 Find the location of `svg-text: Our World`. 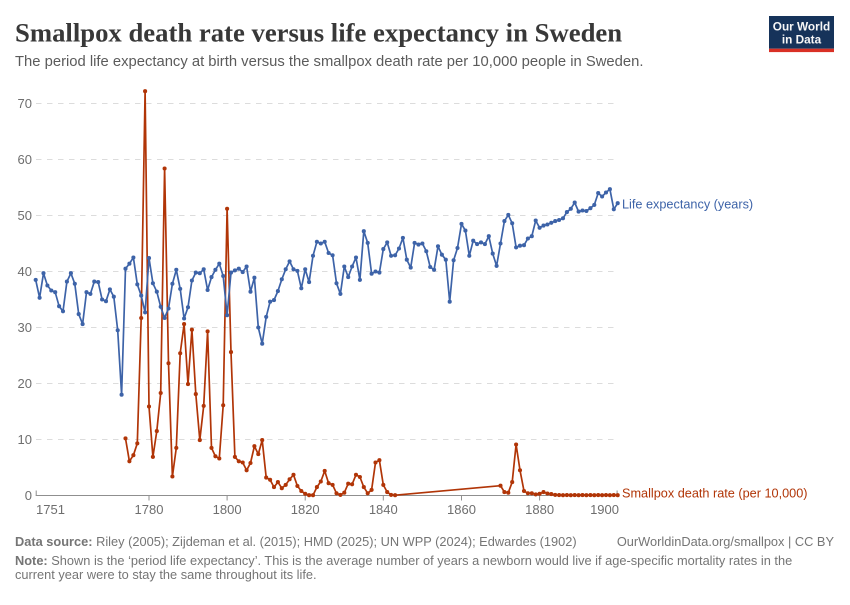

svg-text: Our World is located at coordinates (801, 27).